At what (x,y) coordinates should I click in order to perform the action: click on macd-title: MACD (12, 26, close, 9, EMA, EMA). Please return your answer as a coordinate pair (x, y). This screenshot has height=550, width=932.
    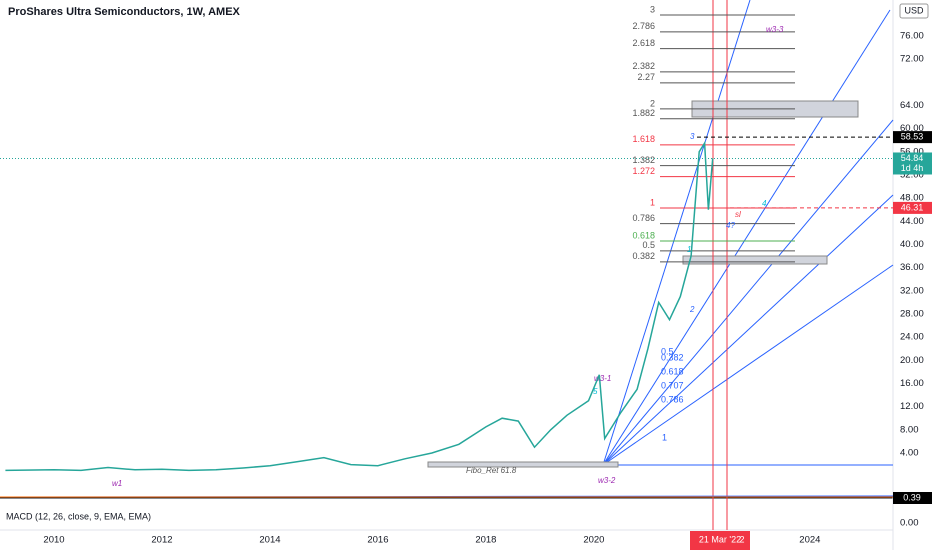
    Looking at the image, I should click on (78, 516).